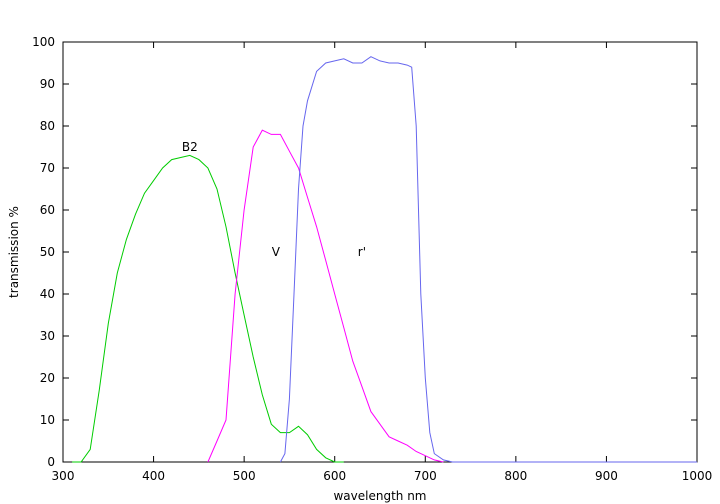  What do you see at coordinates (47, 420) in the screenshot?
I see `y-tick-label: 10` at bounding box center [47, 420].